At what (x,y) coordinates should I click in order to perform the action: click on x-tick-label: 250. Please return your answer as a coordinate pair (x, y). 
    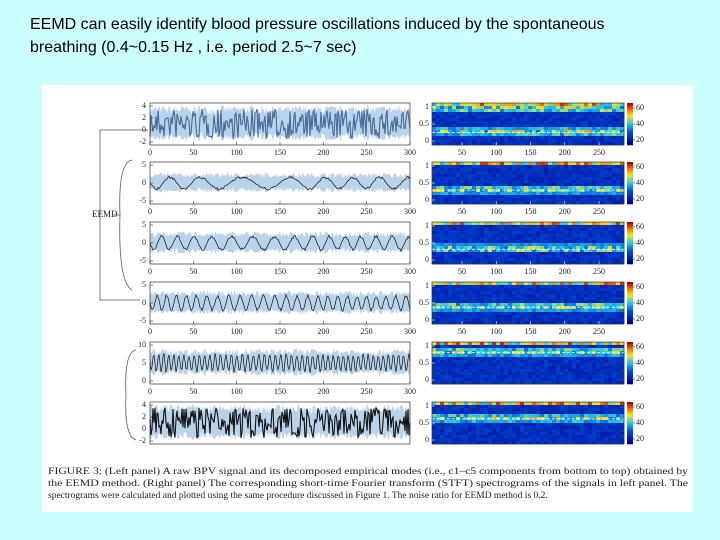
    Looking at the image, I should click on (599, 211).